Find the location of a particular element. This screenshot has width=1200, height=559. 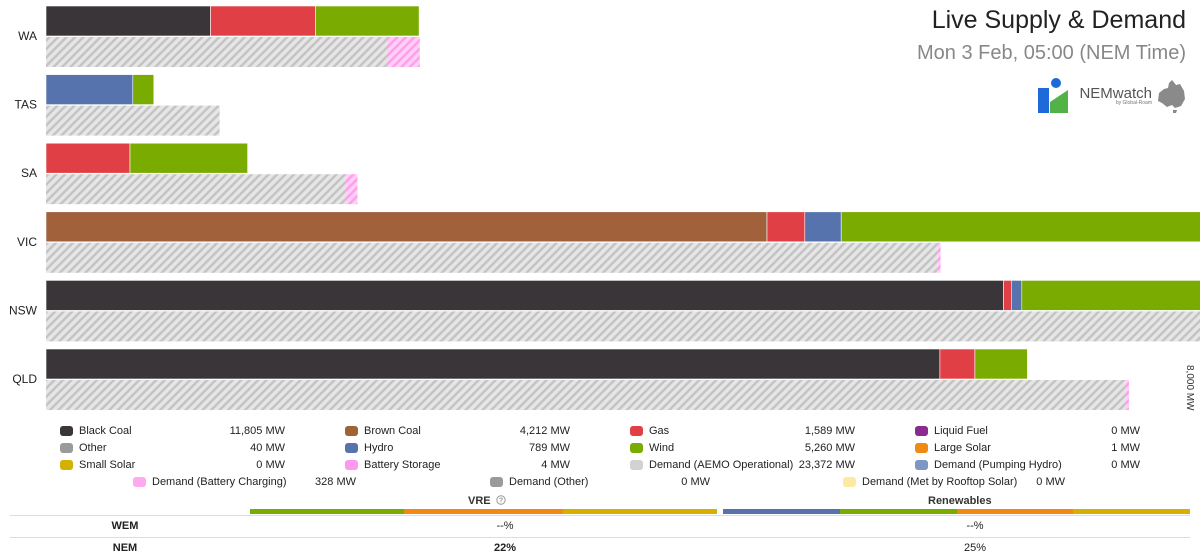

page-title: Live Supply & Demand is located at coordinates (1058, 20).